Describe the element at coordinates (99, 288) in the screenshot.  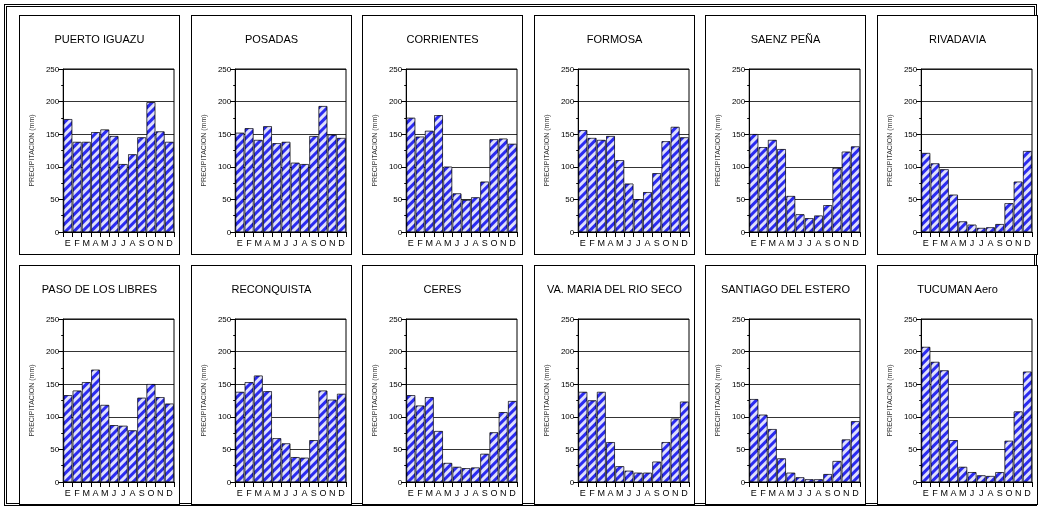
I see `chart-title: PASO DE LOS LIBRES` at that location.